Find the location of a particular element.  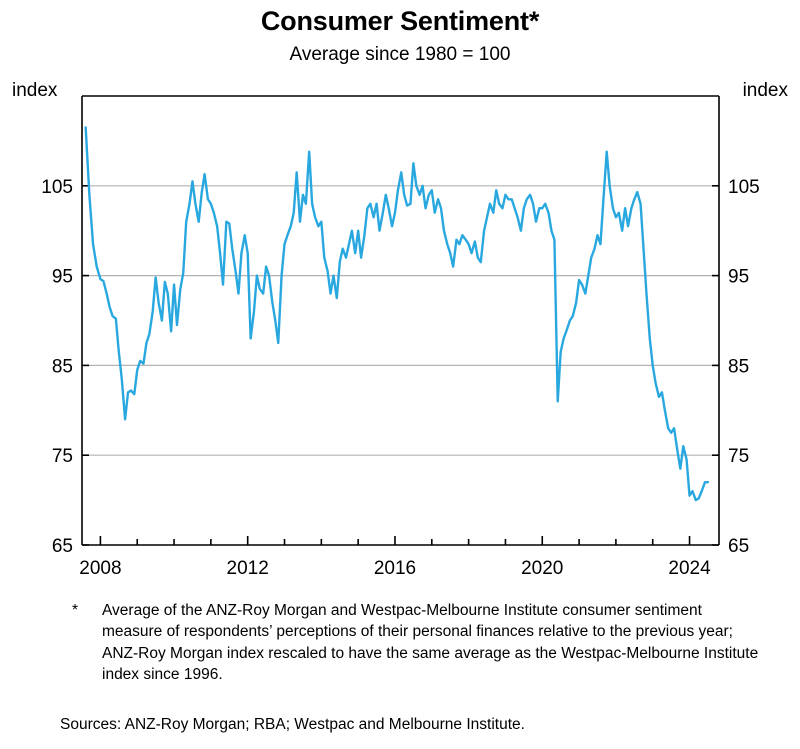

y-tick-label-left: 95 is located at coordinates (62, 277).